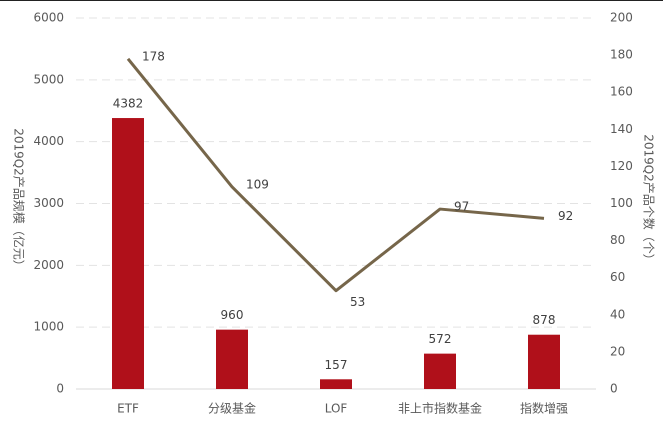  What do you see at coordinates (621, 203) in the screenshot?
I see `y2-tick-label: 100` at bounding box center [621, 203].